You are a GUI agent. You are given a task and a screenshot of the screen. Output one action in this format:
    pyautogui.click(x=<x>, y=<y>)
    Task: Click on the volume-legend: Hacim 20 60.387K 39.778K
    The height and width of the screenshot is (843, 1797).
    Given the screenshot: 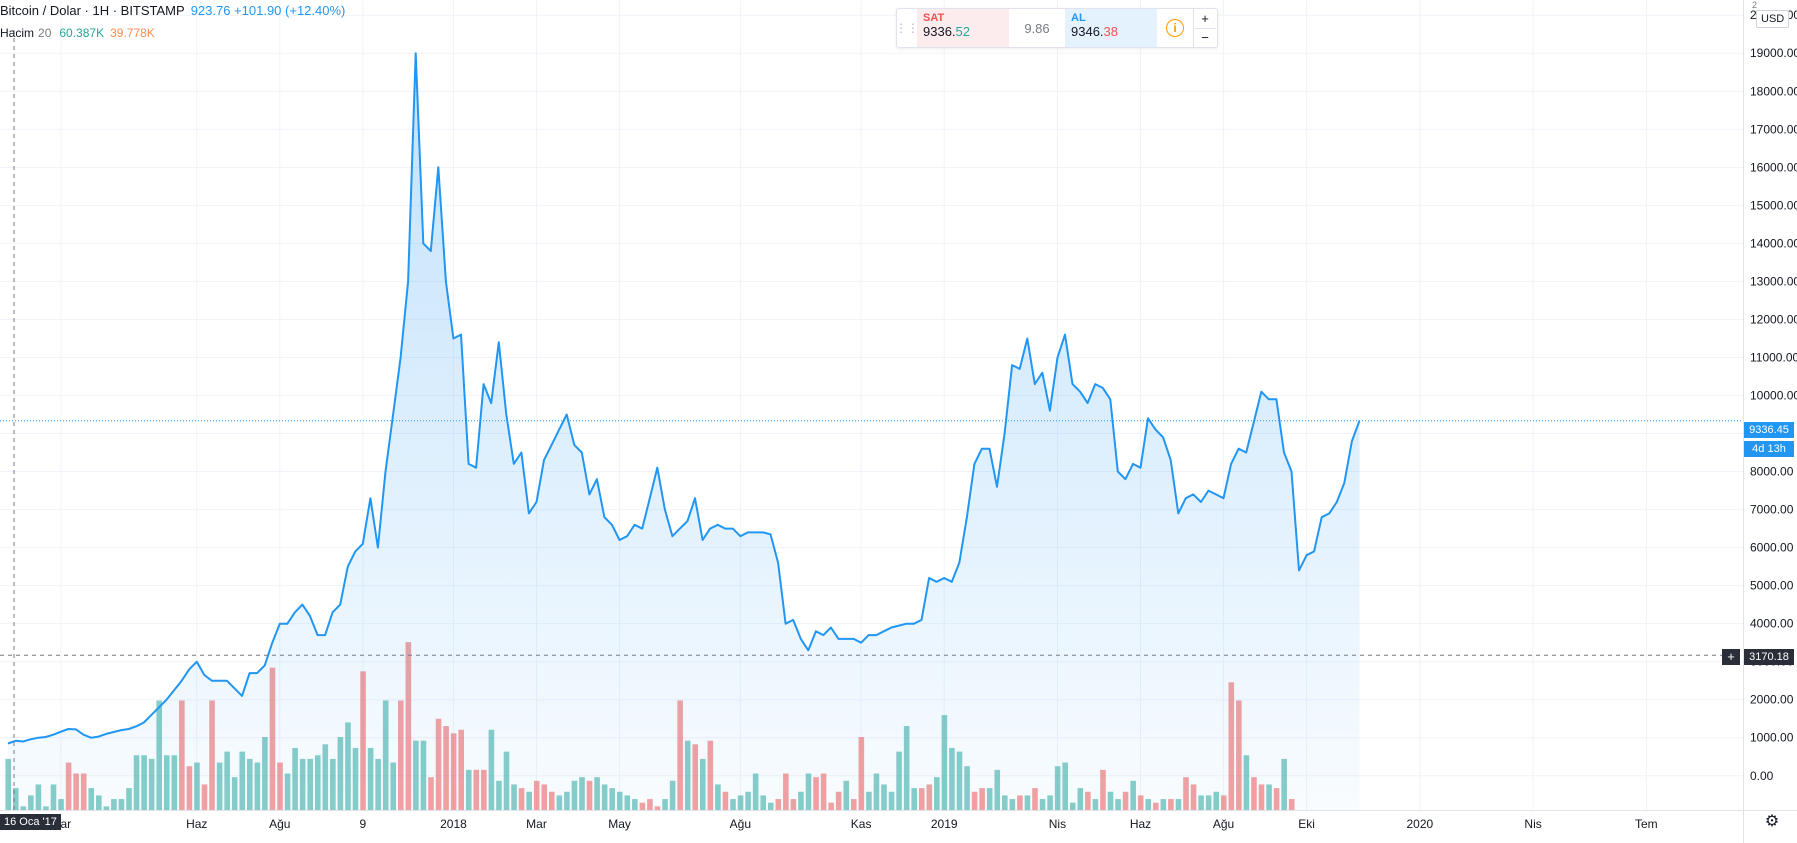 What is the action you would take?
    pyautogui.click(x=77, y=33)
    